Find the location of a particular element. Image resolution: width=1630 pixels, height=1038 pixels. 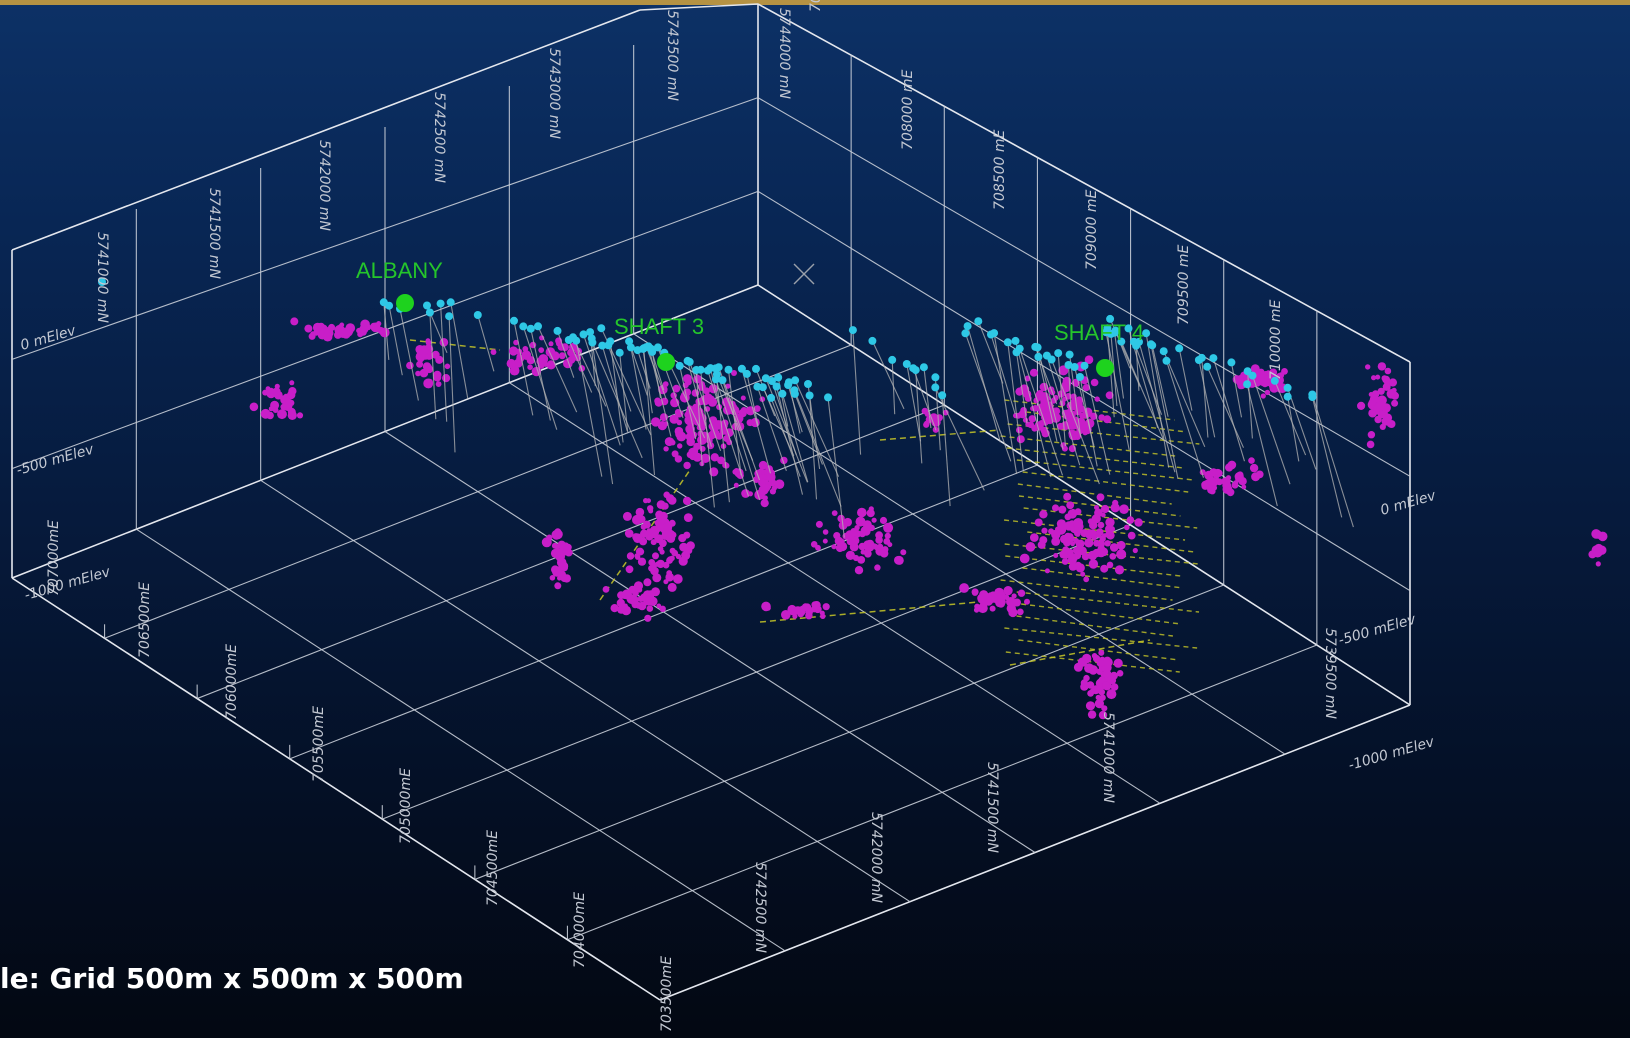

right-wall-easting-label: 708500 mE is located at coordinates (1000, 169).